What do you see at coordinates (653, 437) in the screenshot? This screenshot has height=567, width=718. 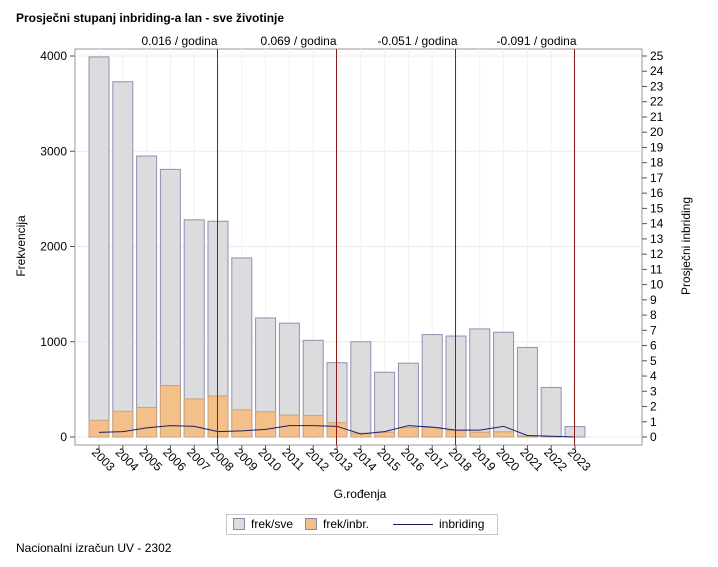 I see `y2-tick-label: 0` at bounding box center [653, 437].